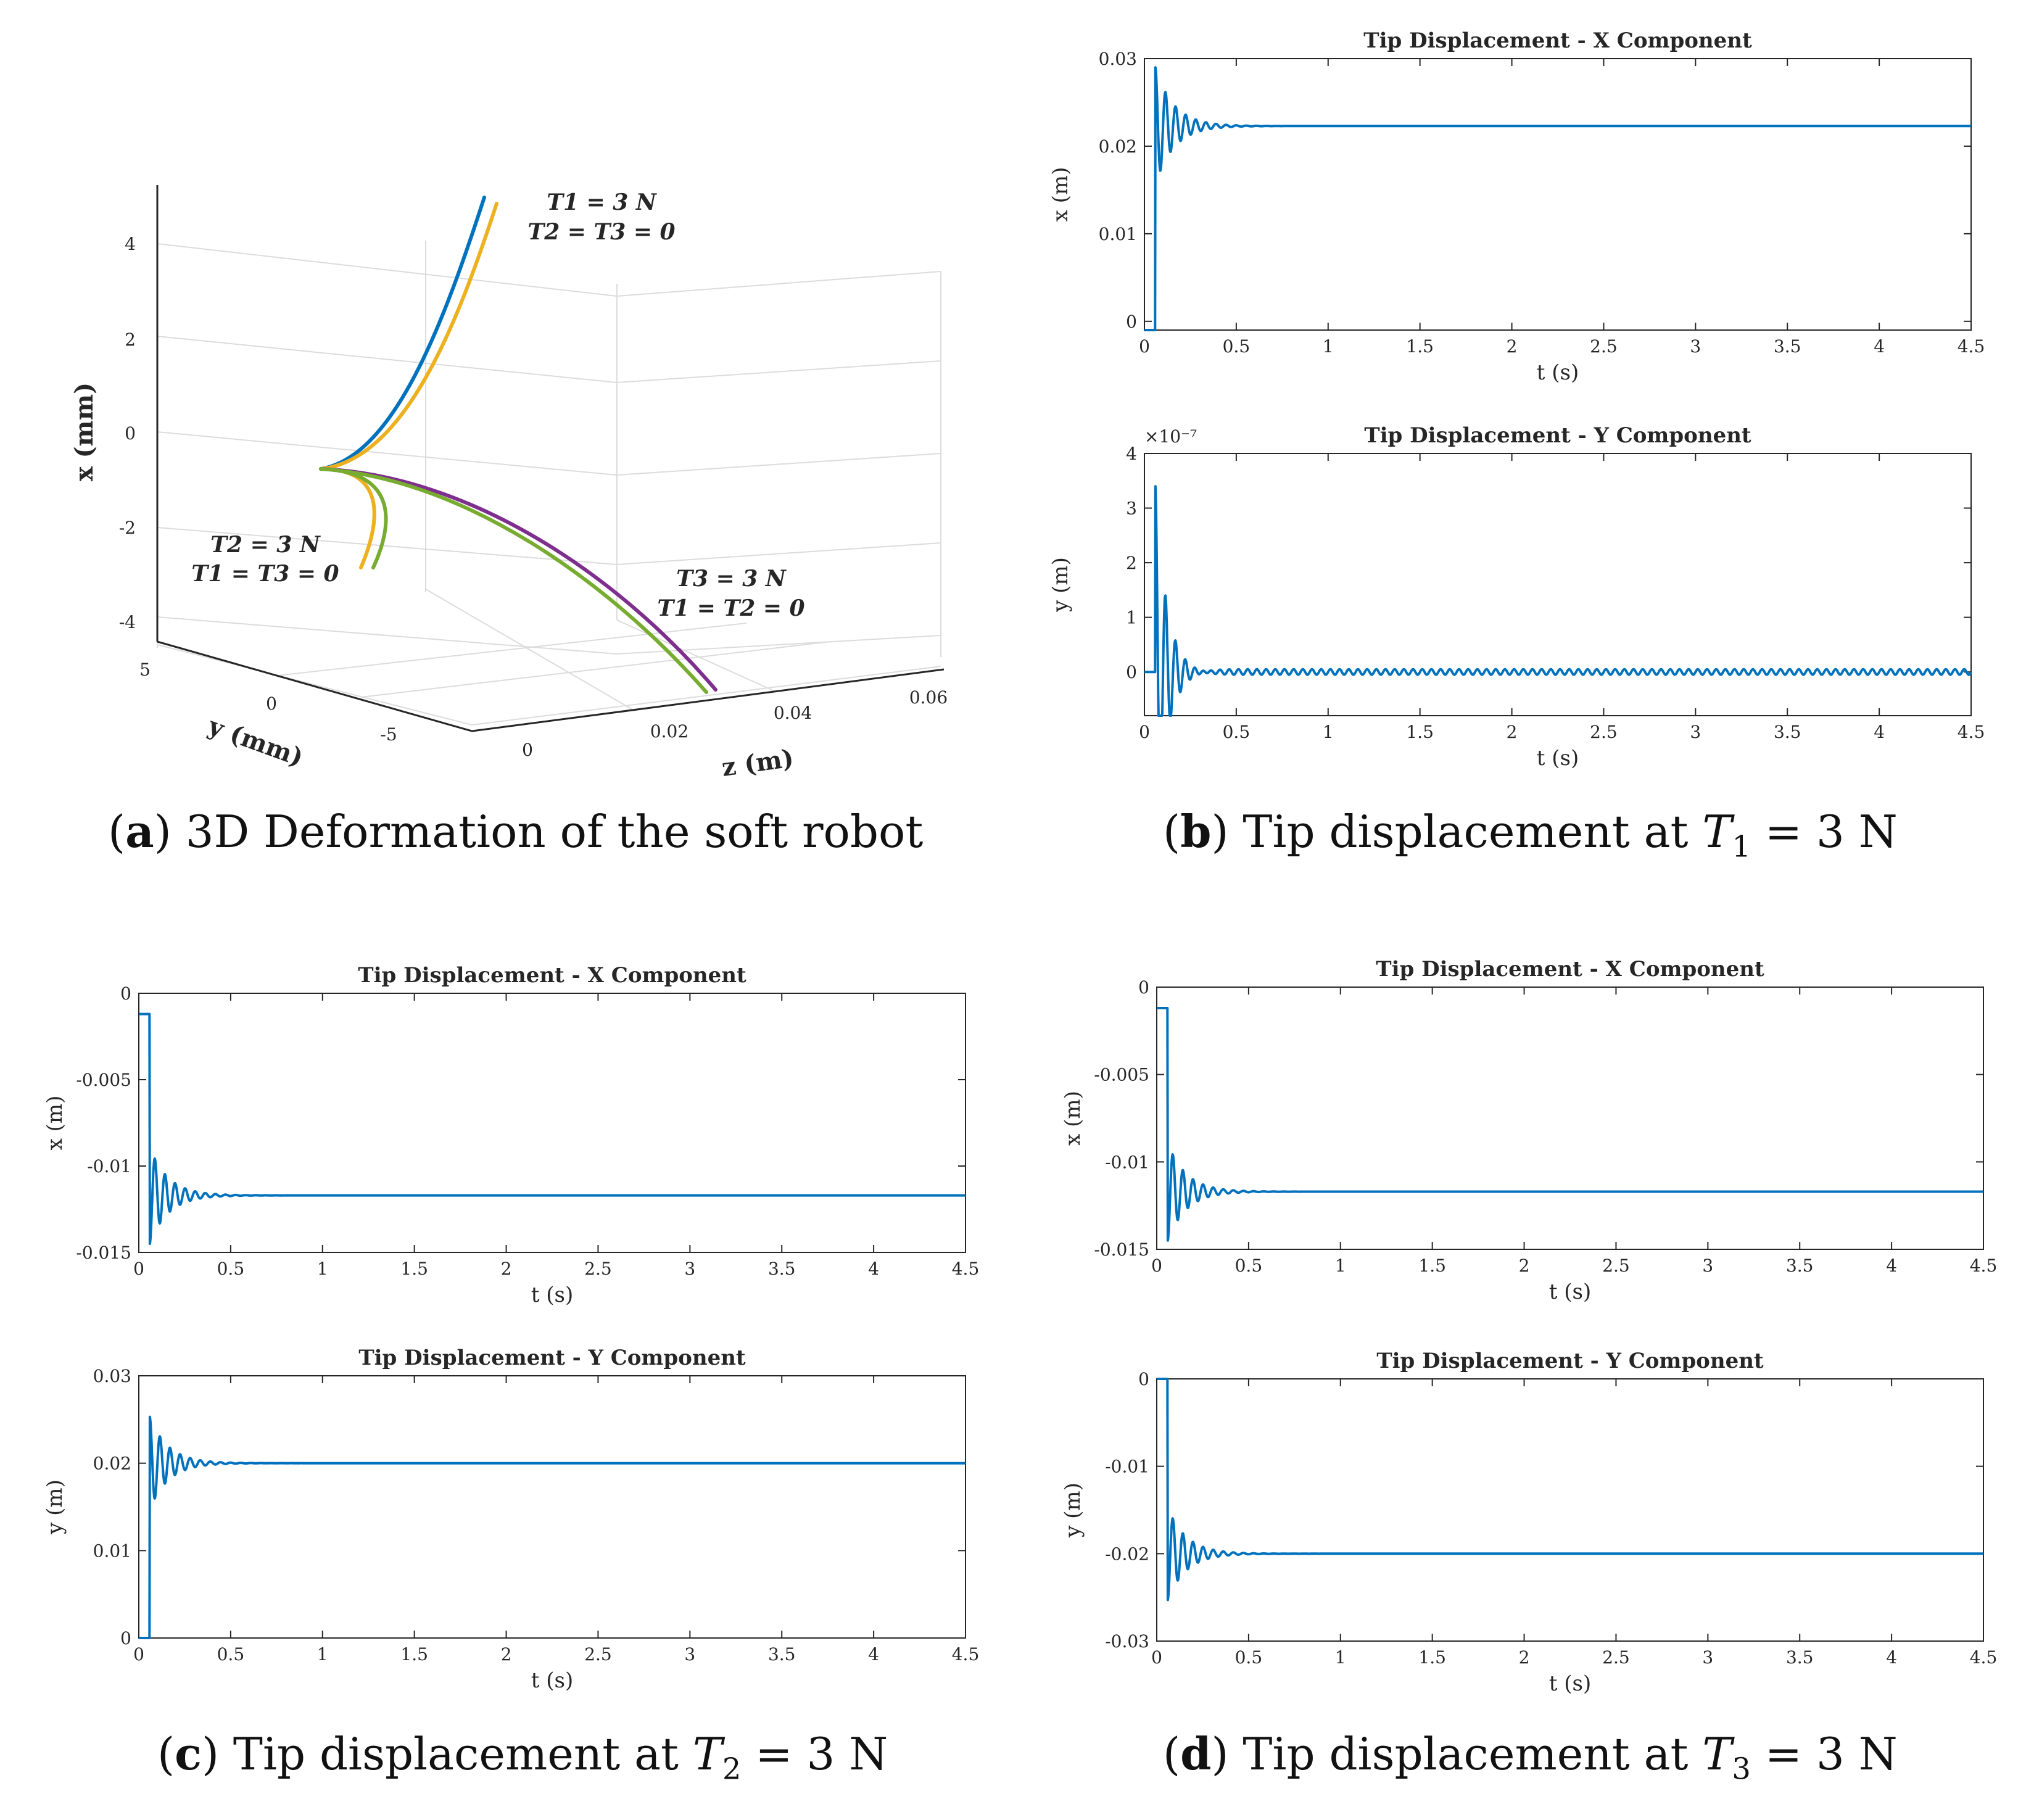 The height and width of the screenshot is (1820, 2026). I want to click on 3d-grid, so click(549, 456).